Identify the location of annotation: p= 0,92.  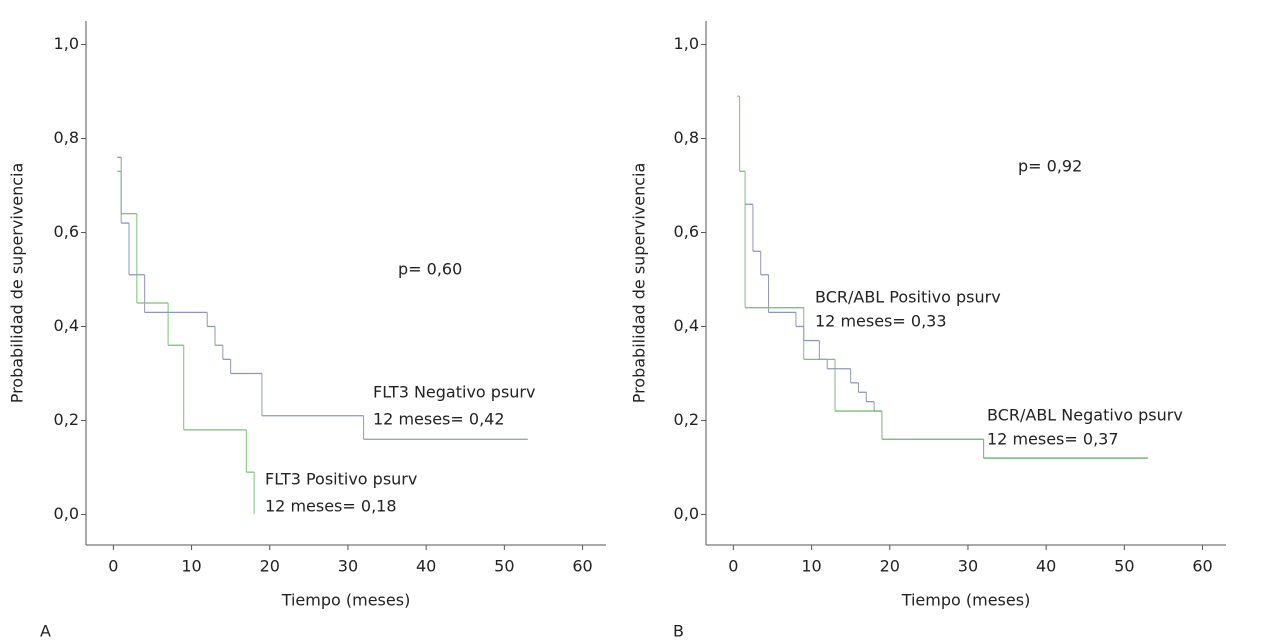
(1050, 166).